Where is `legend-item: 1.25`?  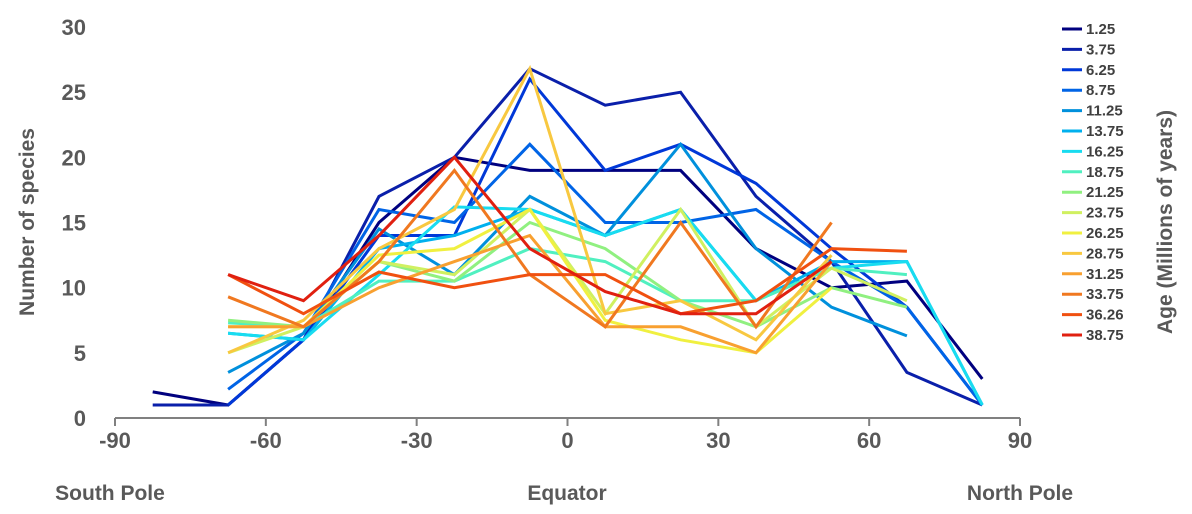
legend-item: 1.25 is located at coordinates (1088, 29).